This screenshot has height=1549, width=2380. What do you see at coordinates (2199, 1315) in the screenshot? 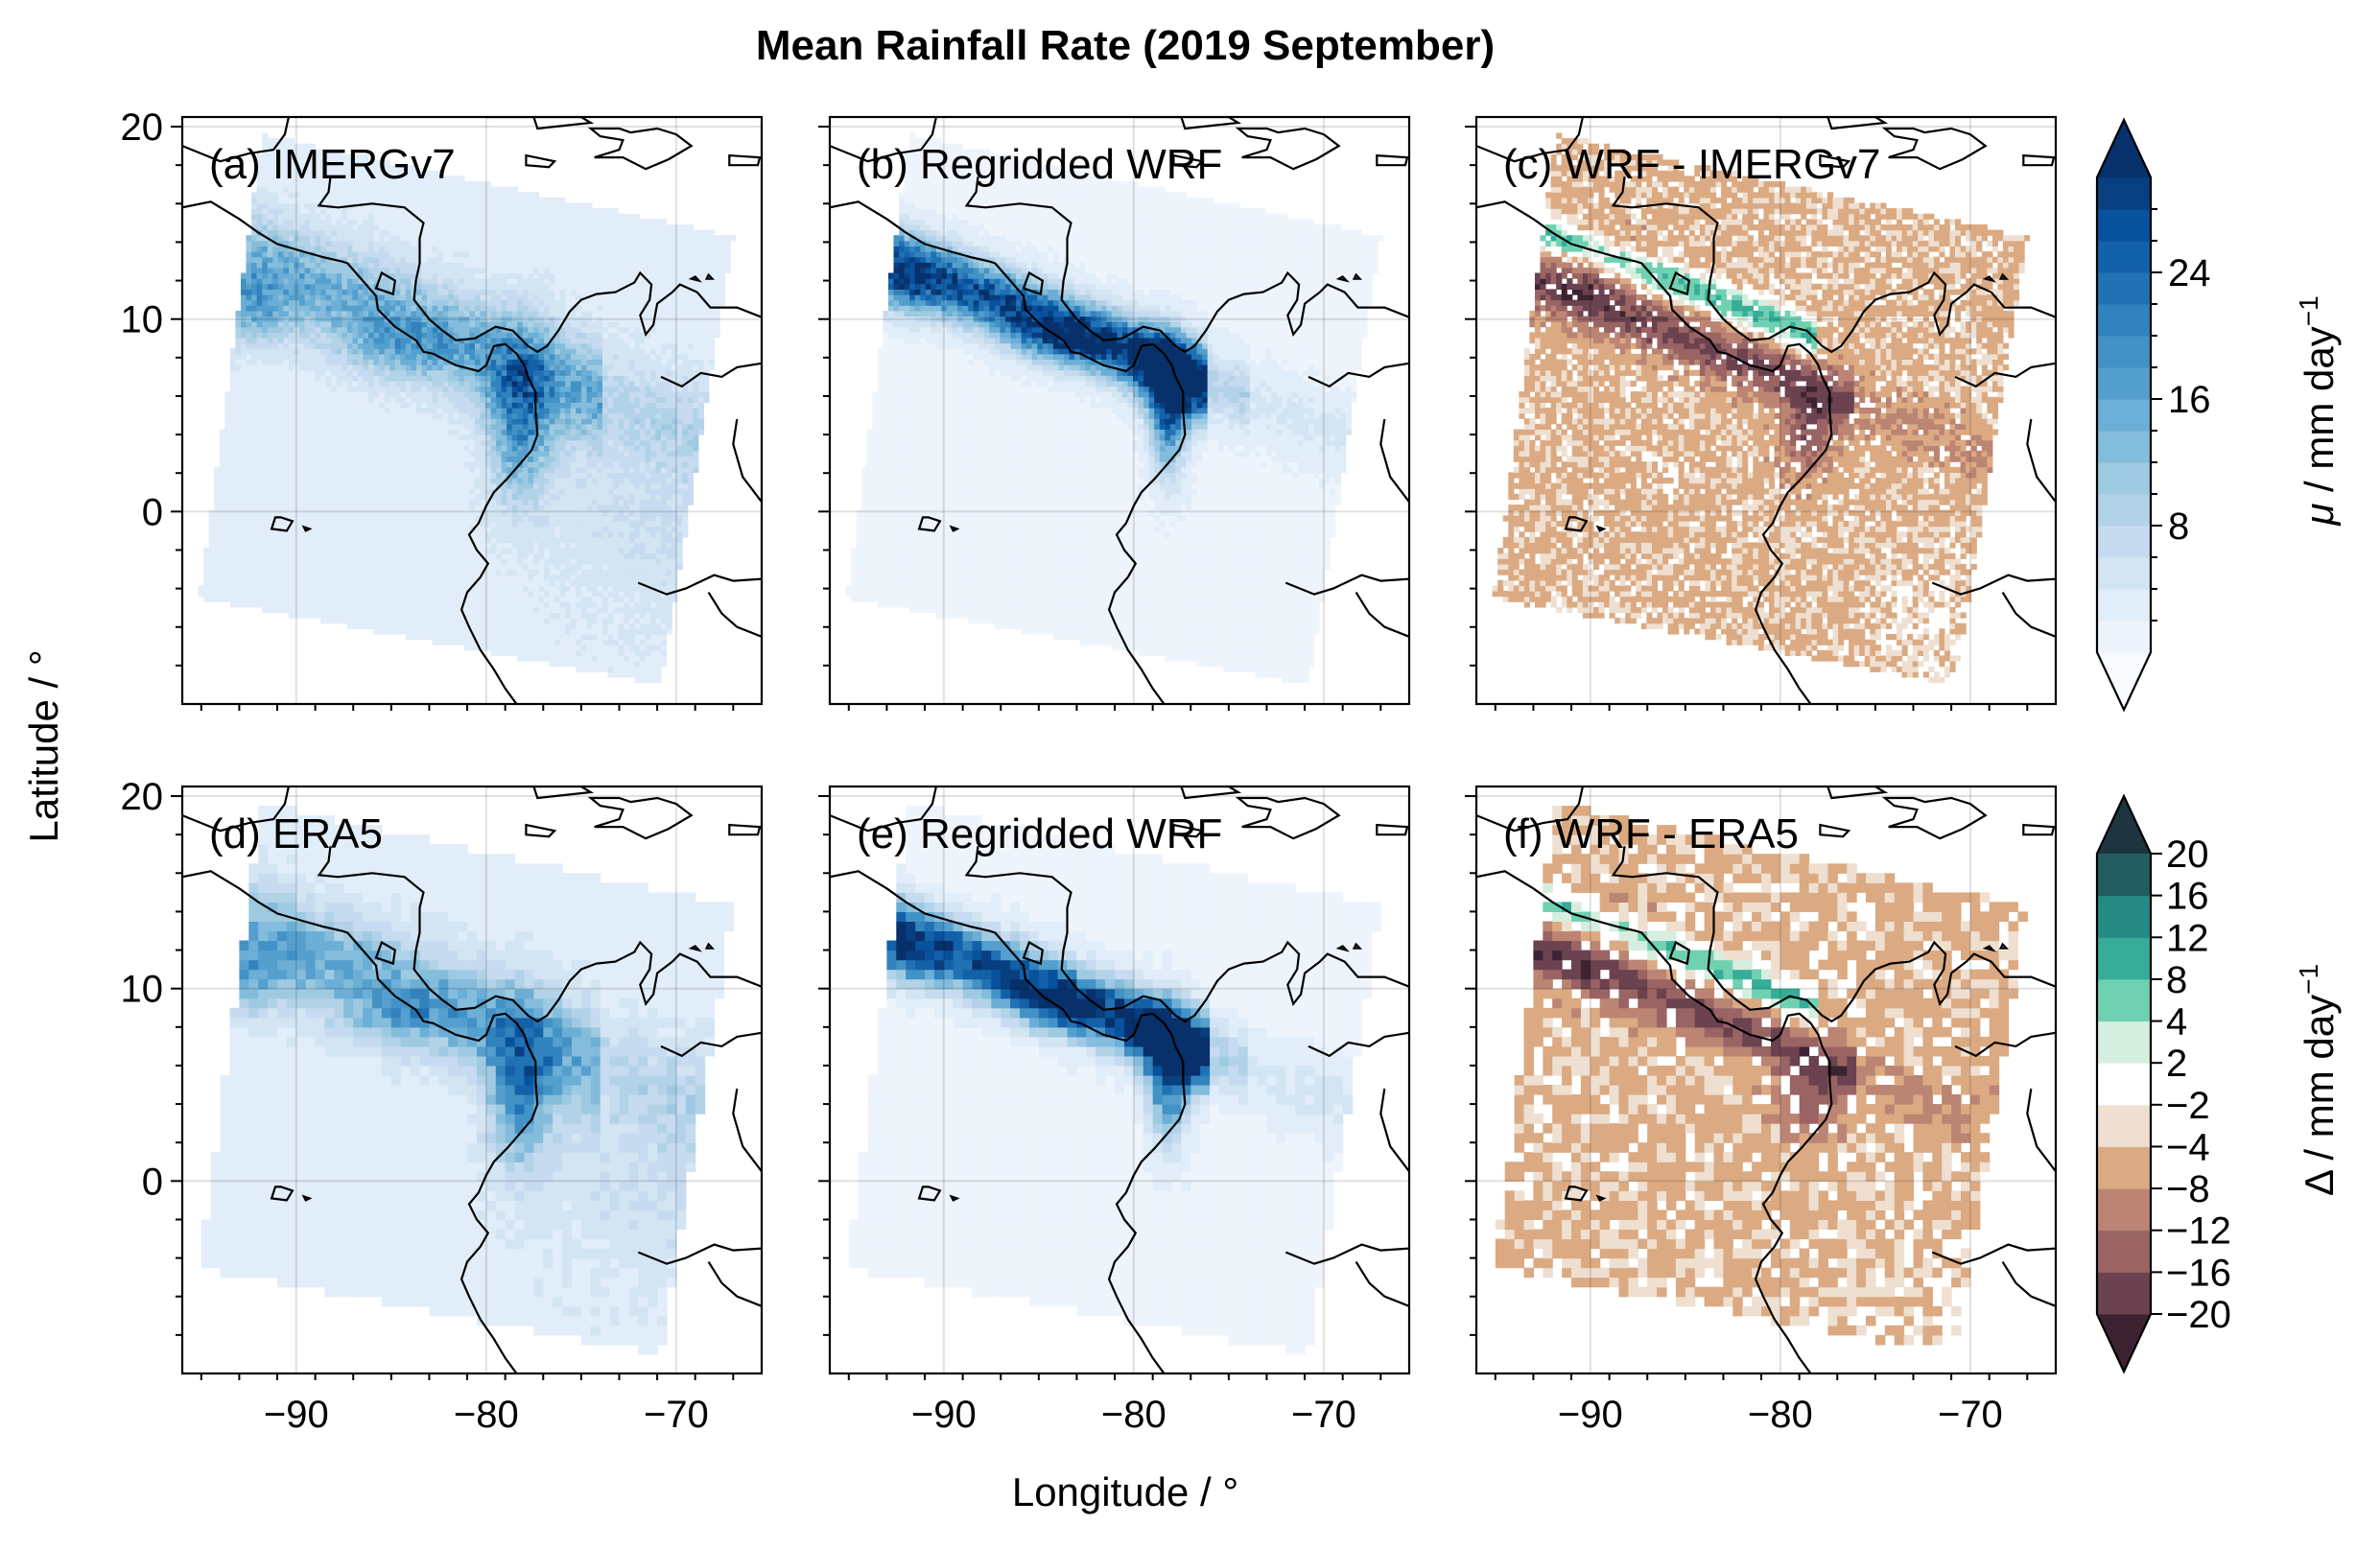
I see `colorbar-tick-label: −20` at bounding box center [2199, 1315].